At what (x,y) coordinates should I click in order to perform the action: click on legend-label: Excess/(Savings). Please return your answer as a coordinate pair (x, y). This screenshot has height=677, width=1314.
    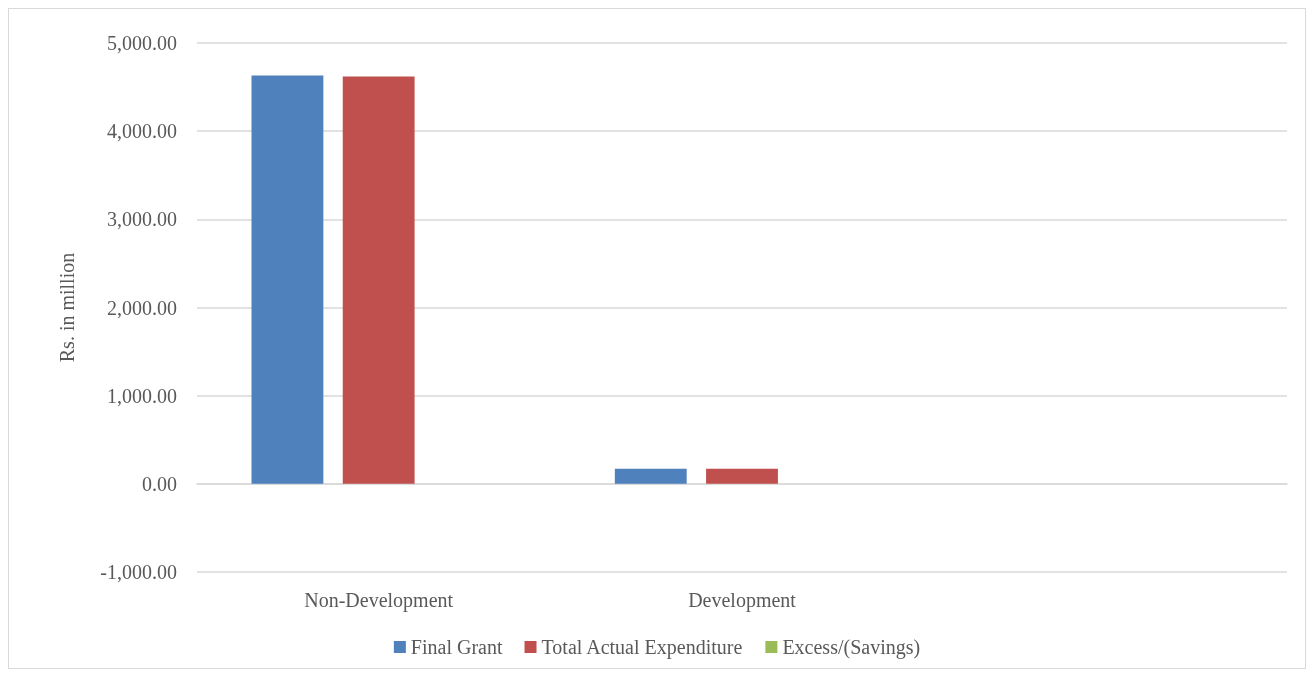
    Looking at the image, I should click on (851, 647).